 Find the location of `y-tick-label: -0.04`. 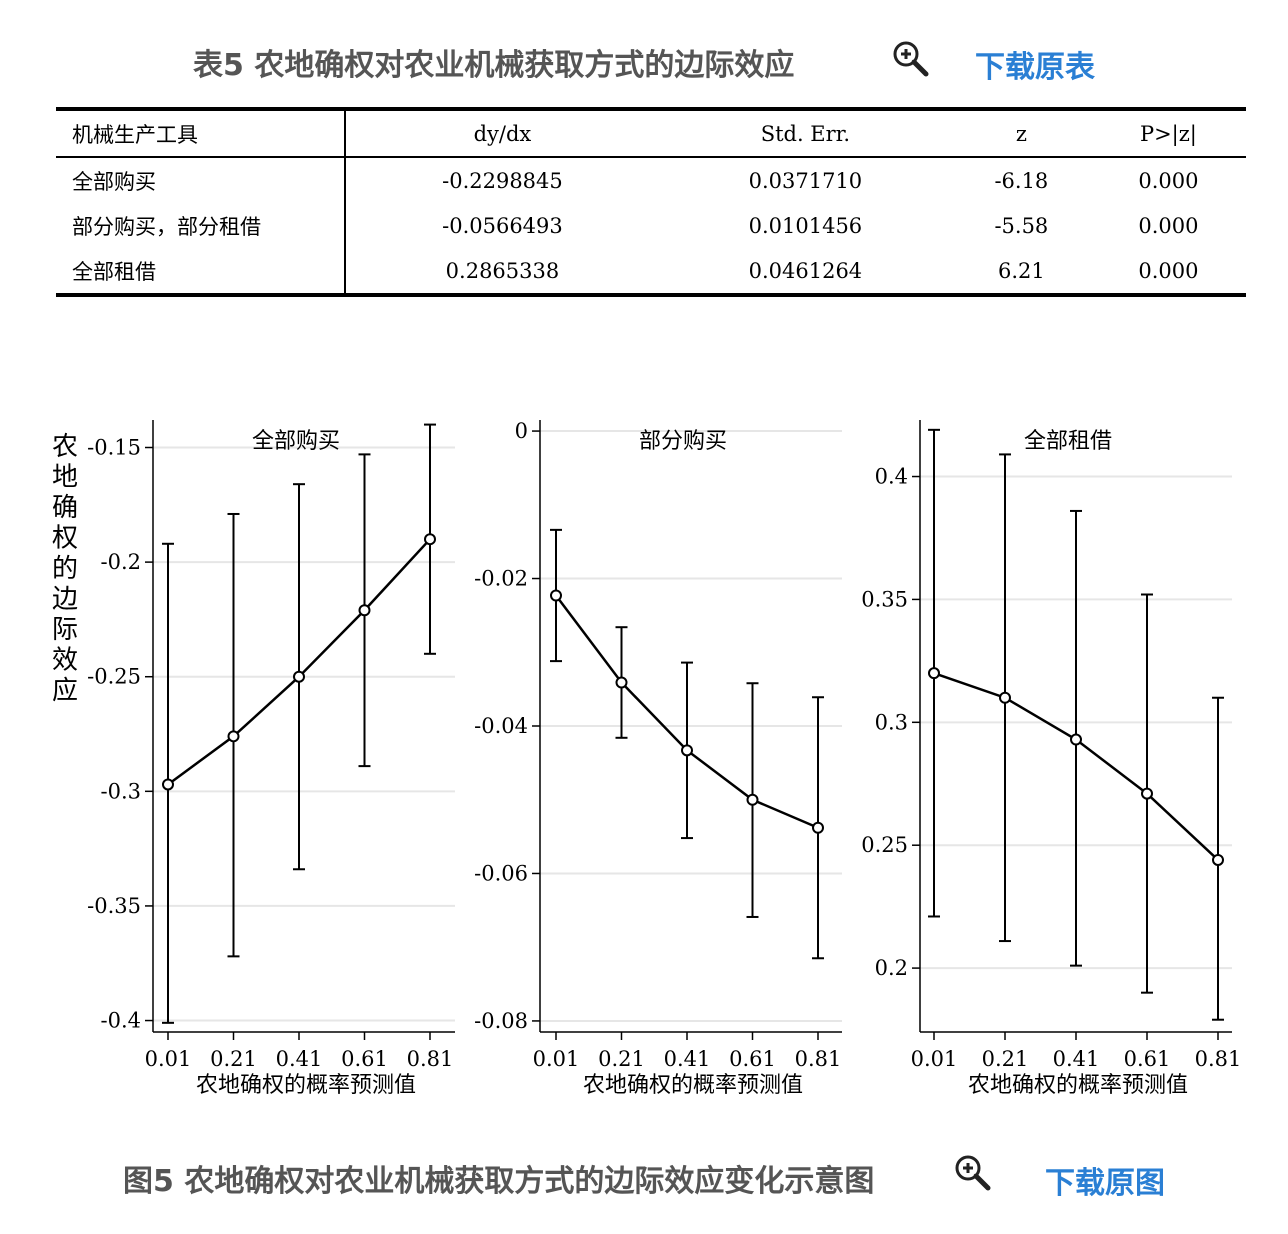

y-tick-label: -0.04 is located at coordinates (501, 726).